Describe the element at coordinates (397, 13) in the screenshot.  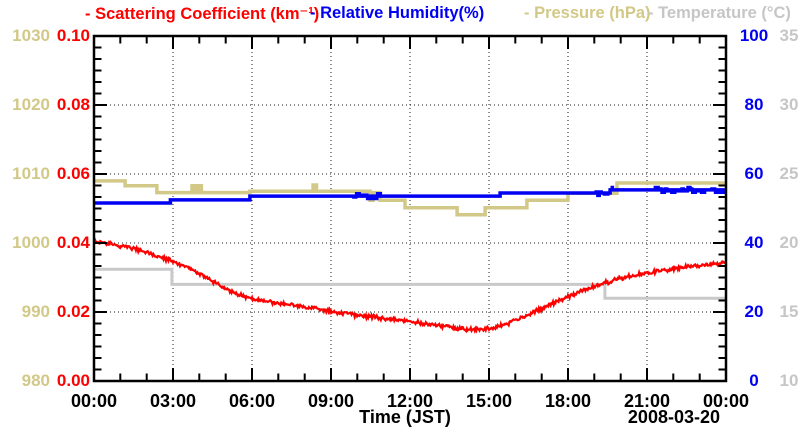
I see `legend-item-humidity: - Relative Humidity(%)` at that location.